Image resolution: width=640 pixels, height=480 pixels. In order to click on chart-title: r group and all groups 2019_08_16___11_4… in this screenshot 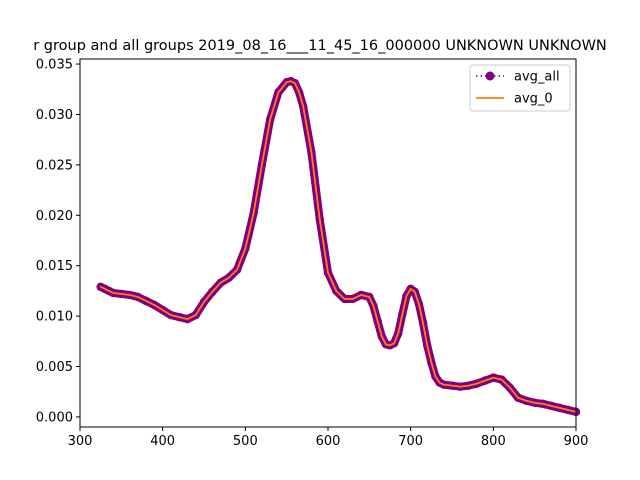, I will do `click(320, 46)`.